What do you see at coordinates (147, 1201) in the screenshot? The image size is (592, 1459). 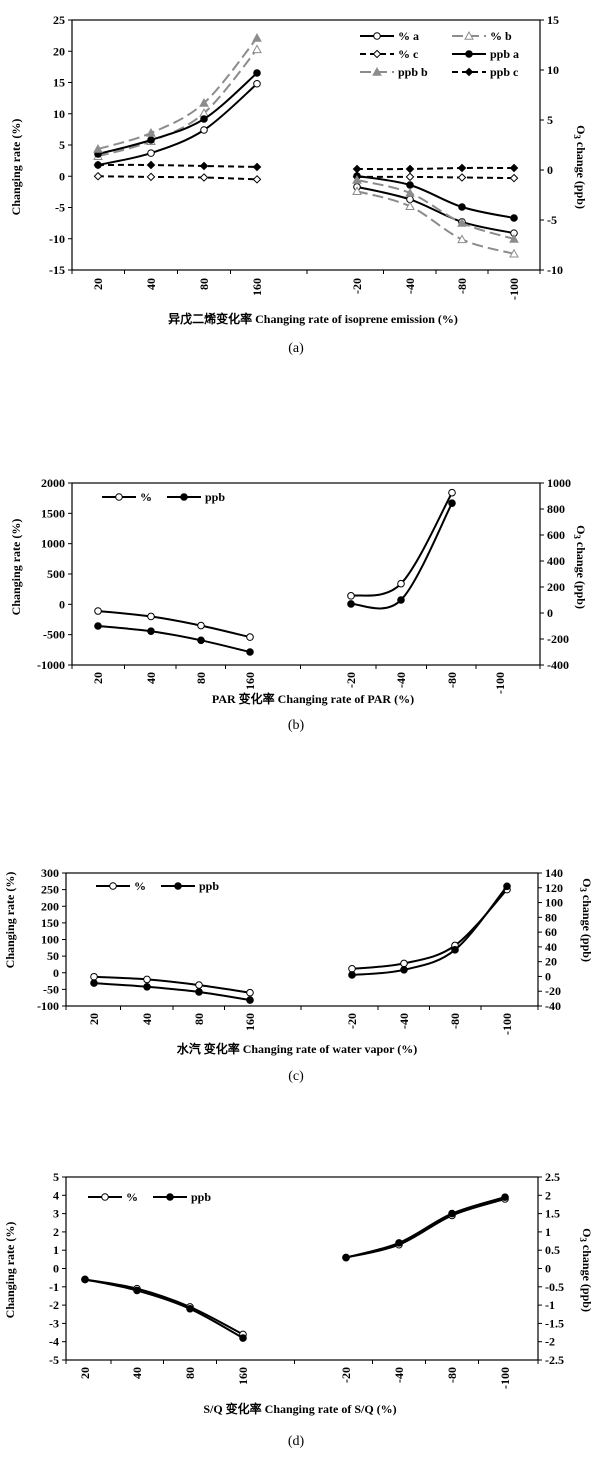 I see `chart-d-legend-box` at bounding box center [147, 1201].